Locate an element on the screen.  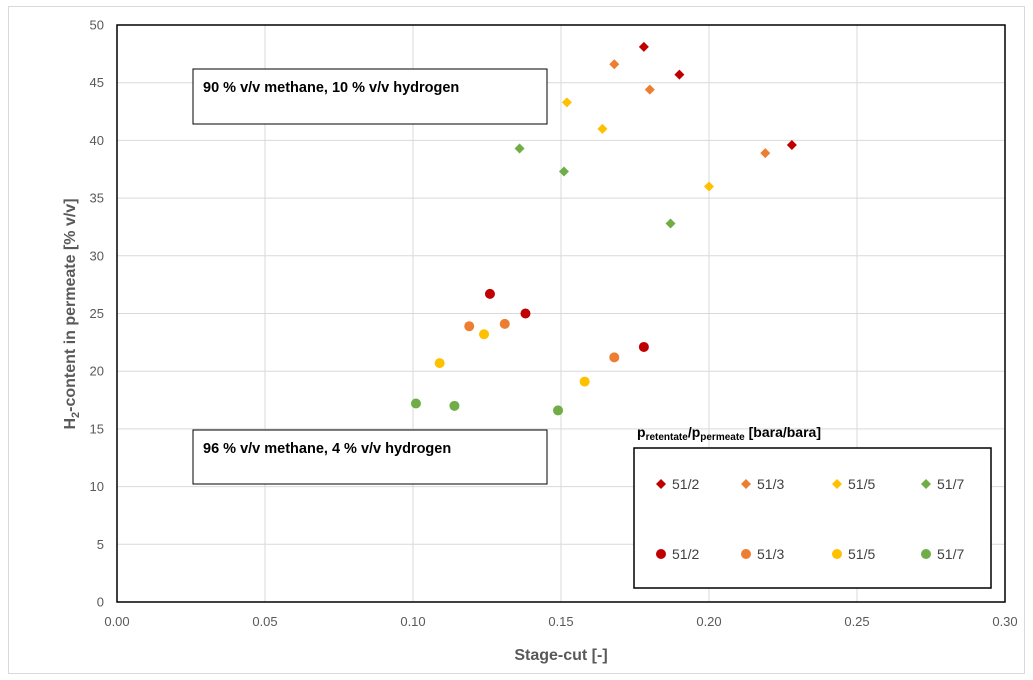
legend-item-diamond-51-7: 51/7 is located at coordinates (942, 484).